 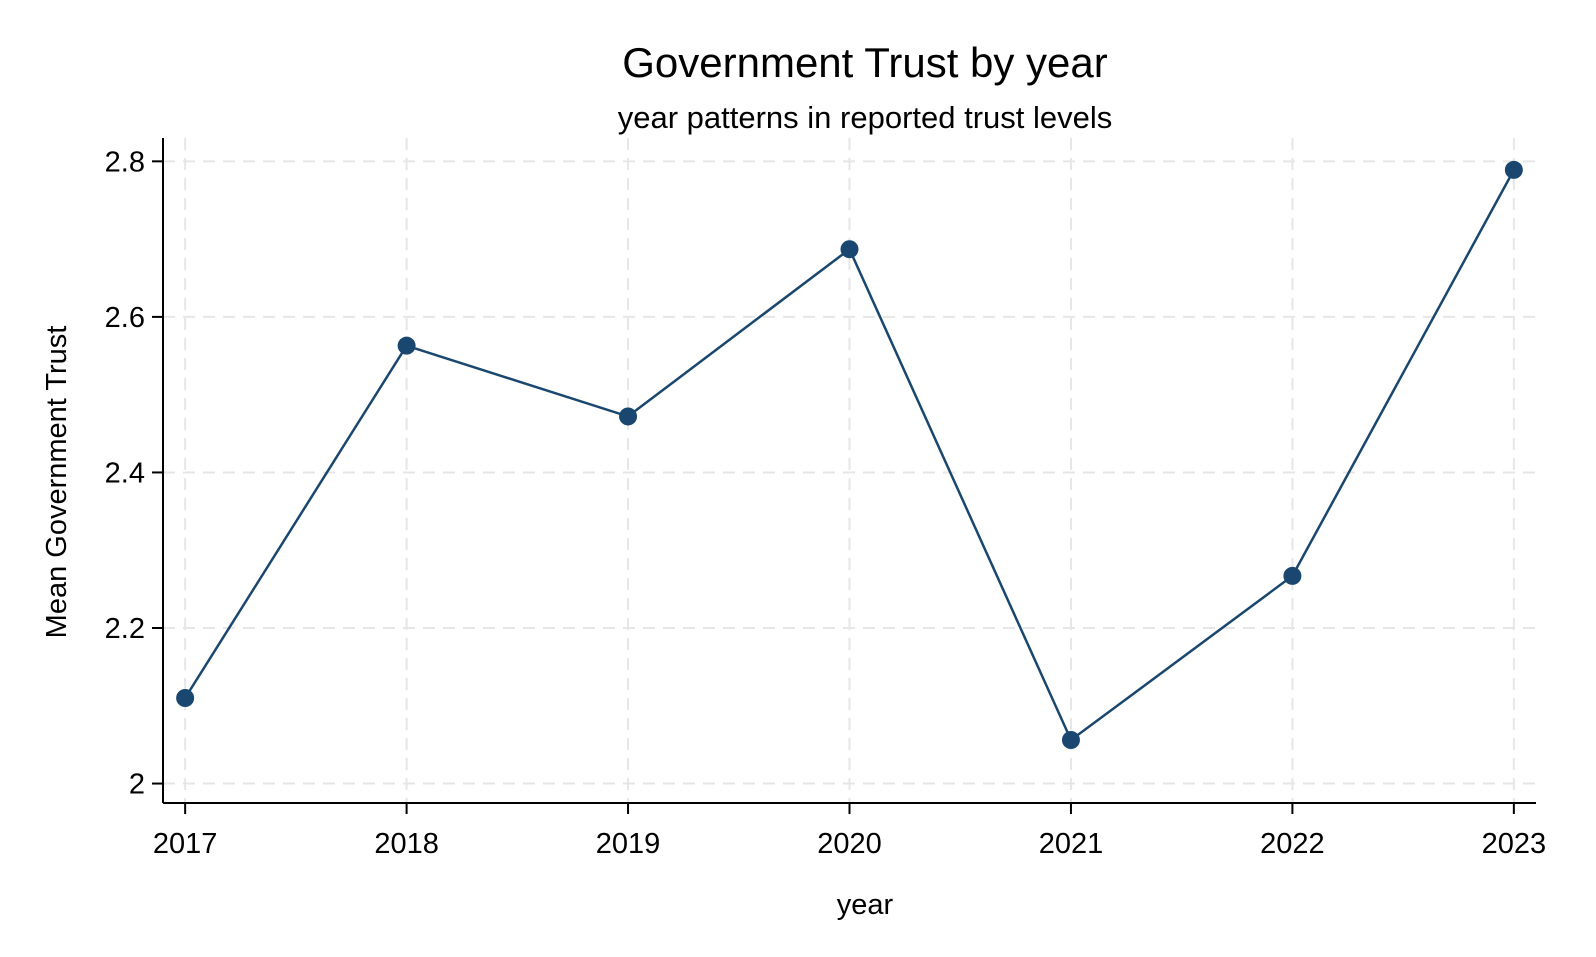 What do you see at coordinates (865, 62) in the screenshot?
I see `chart-title: Government Trust by year` at bounding box center [865, 62].